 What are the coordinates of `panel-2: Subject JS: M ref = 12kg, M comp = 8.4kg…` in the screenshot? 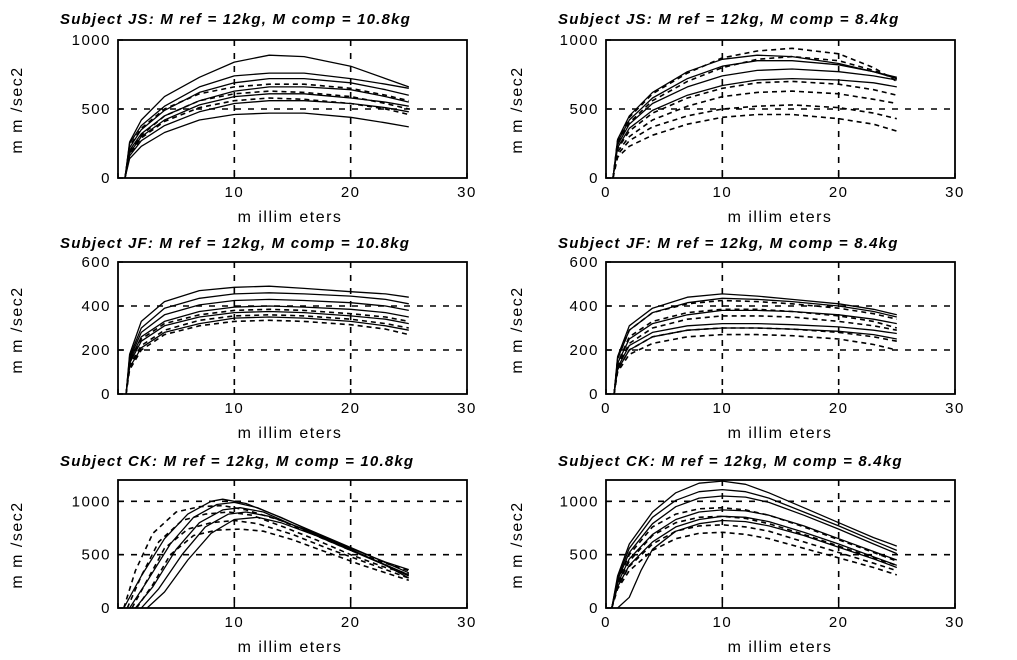 It's located at (737, 118).